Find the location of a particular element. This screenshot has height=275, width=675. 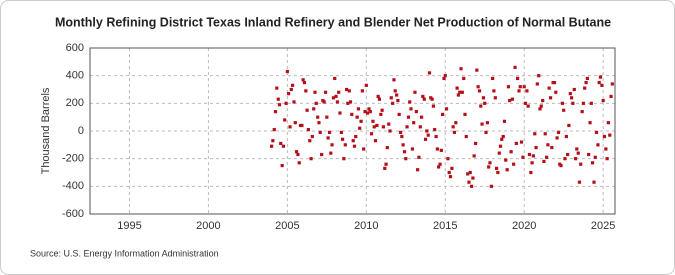

y-tick-label: 0 is located at coordinates (81, 131).